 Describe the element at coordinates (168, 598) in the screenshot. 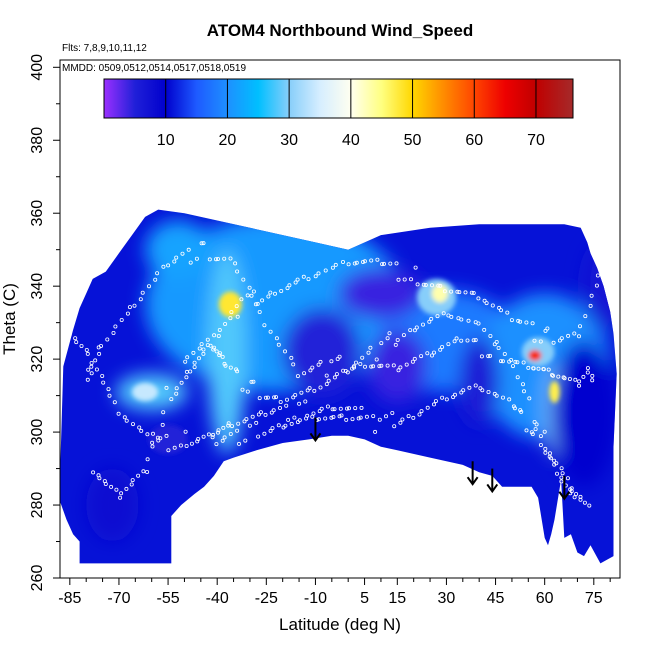

I see `x-tick-label: -55` at that location.